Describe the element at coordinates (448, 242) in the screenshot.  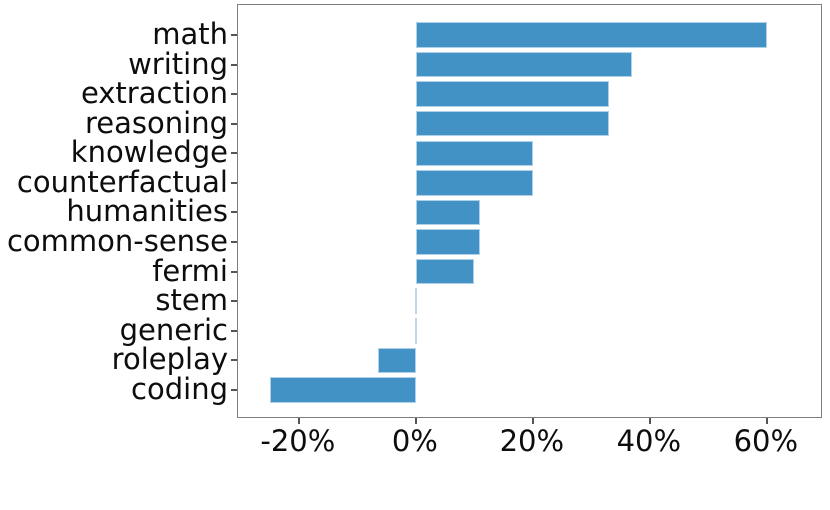
I see `bar-common-sense` at that location.